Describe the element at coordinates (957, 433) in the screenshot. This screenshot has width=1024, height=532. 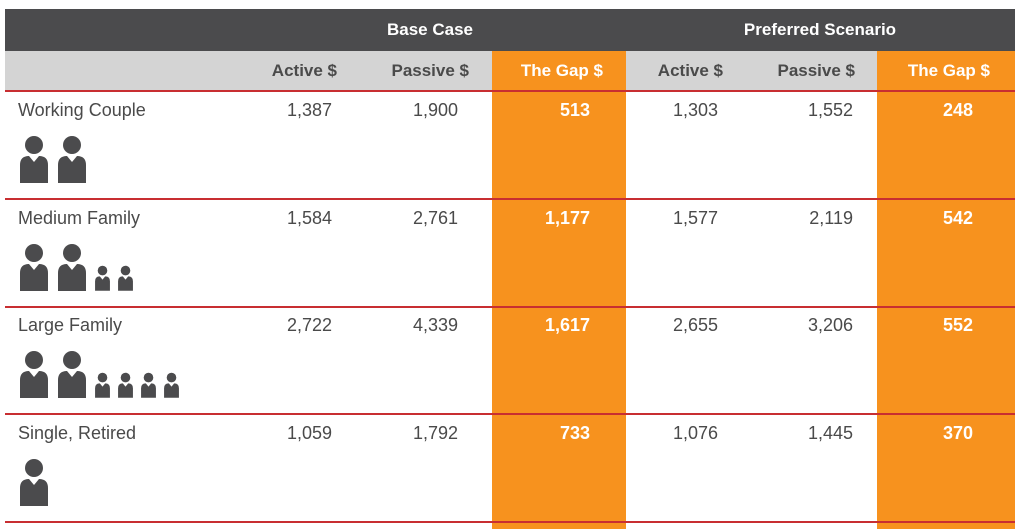
I see `gap-value-cell: 370` at that location.